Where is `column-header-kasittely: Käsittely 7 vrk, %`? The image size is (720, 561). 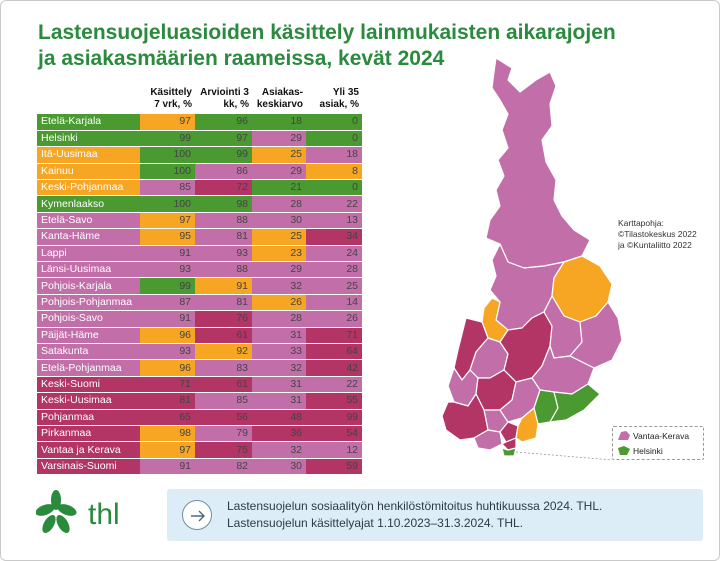 column-header-kasittely: Käsittely 7 vrk, % is located at coordinates (167, 100).